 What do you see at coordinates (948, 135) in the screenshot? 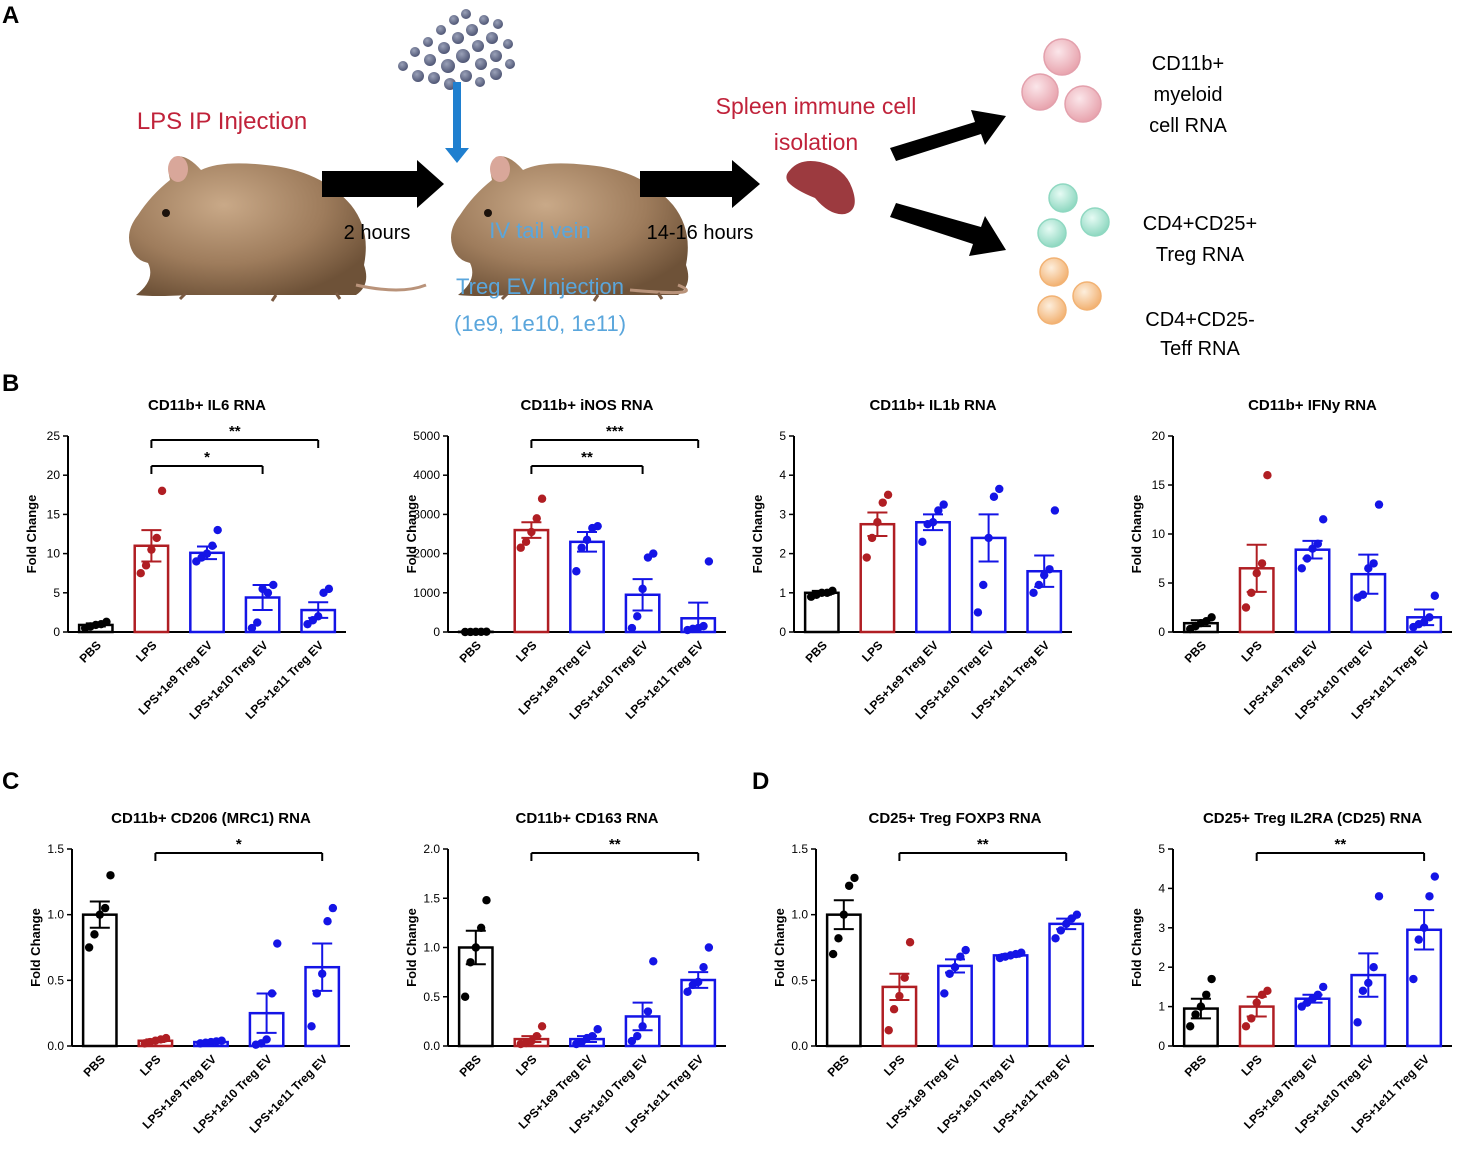
I see `arrow-up-right` at bounding box center [948, 135].